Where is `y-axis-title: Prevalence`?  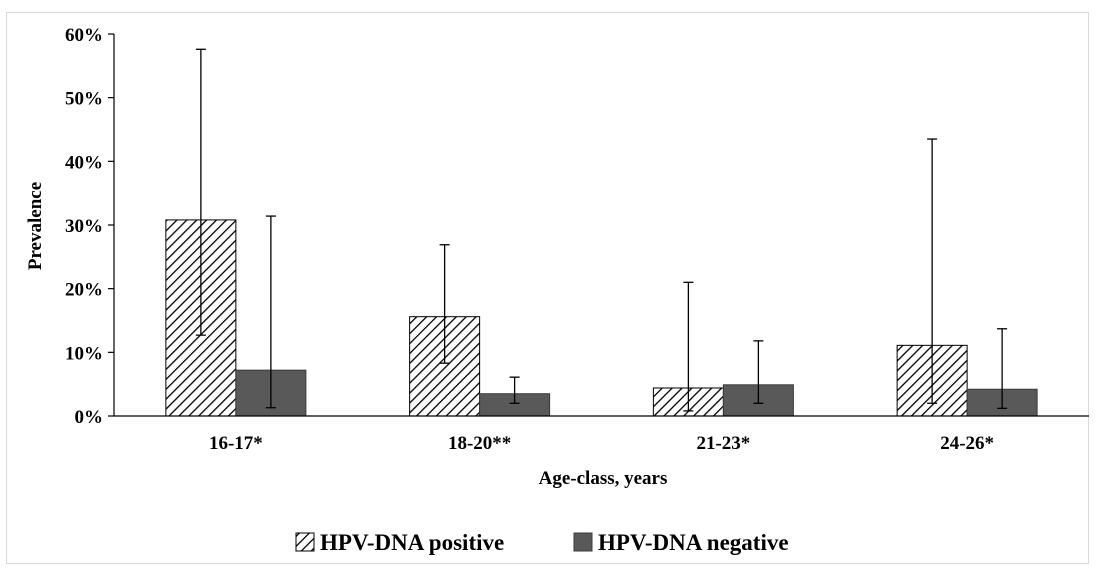
y-axis-title: Prevalence is located at coordinates (35, 226).